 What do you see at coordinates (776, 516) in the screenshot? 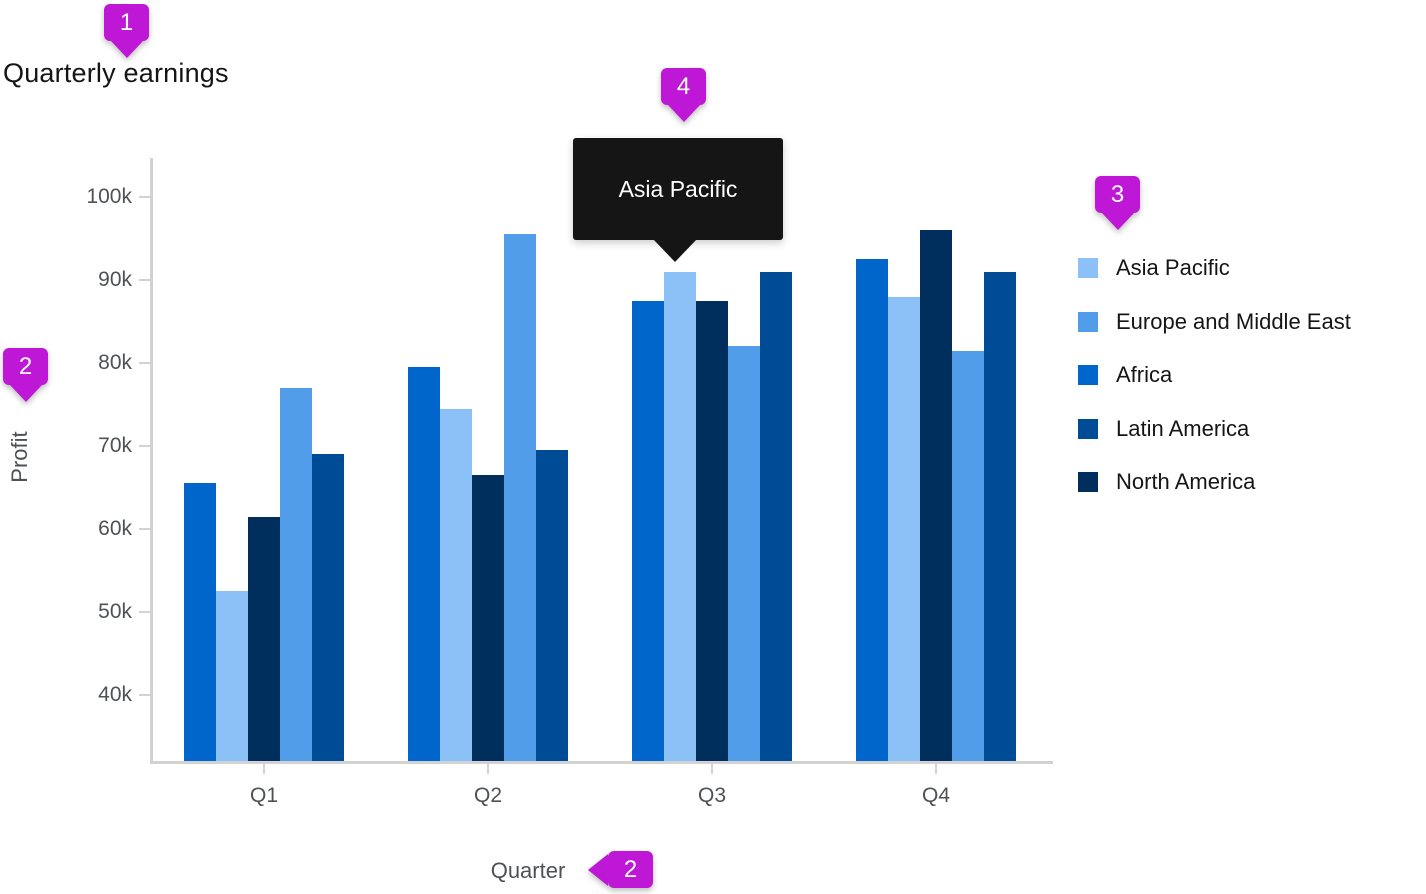
I see `bar-q3-latin-america` at bounding box center [776, 516].